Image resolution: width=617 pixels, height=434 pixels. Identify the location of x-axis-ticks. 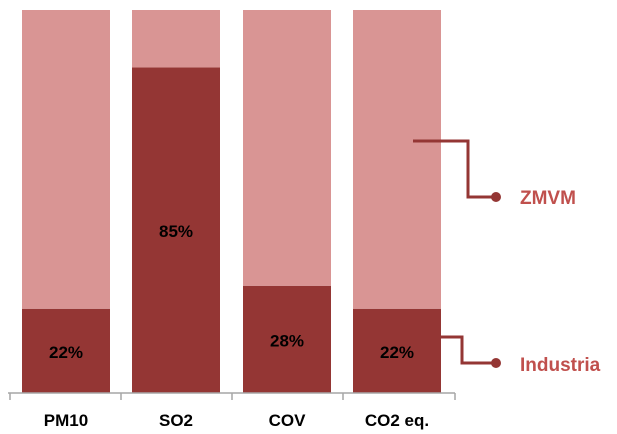
(232, 396).